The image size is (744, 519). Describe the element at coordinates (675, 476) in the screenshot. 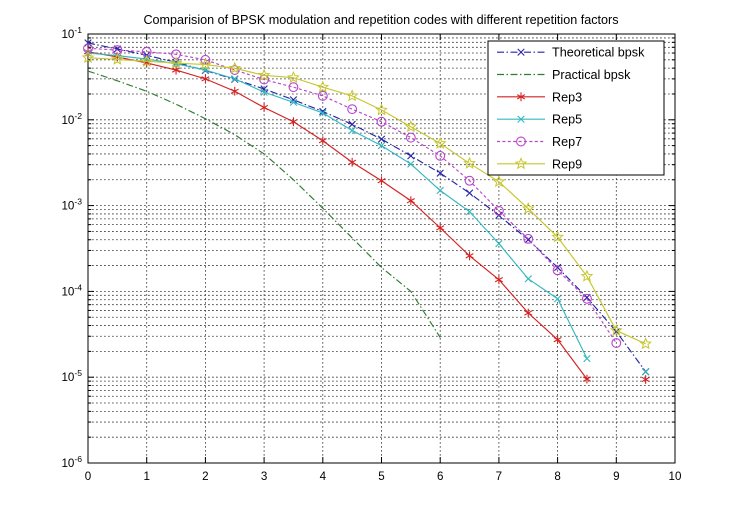

I see `x-tick-label: 10` at that location.